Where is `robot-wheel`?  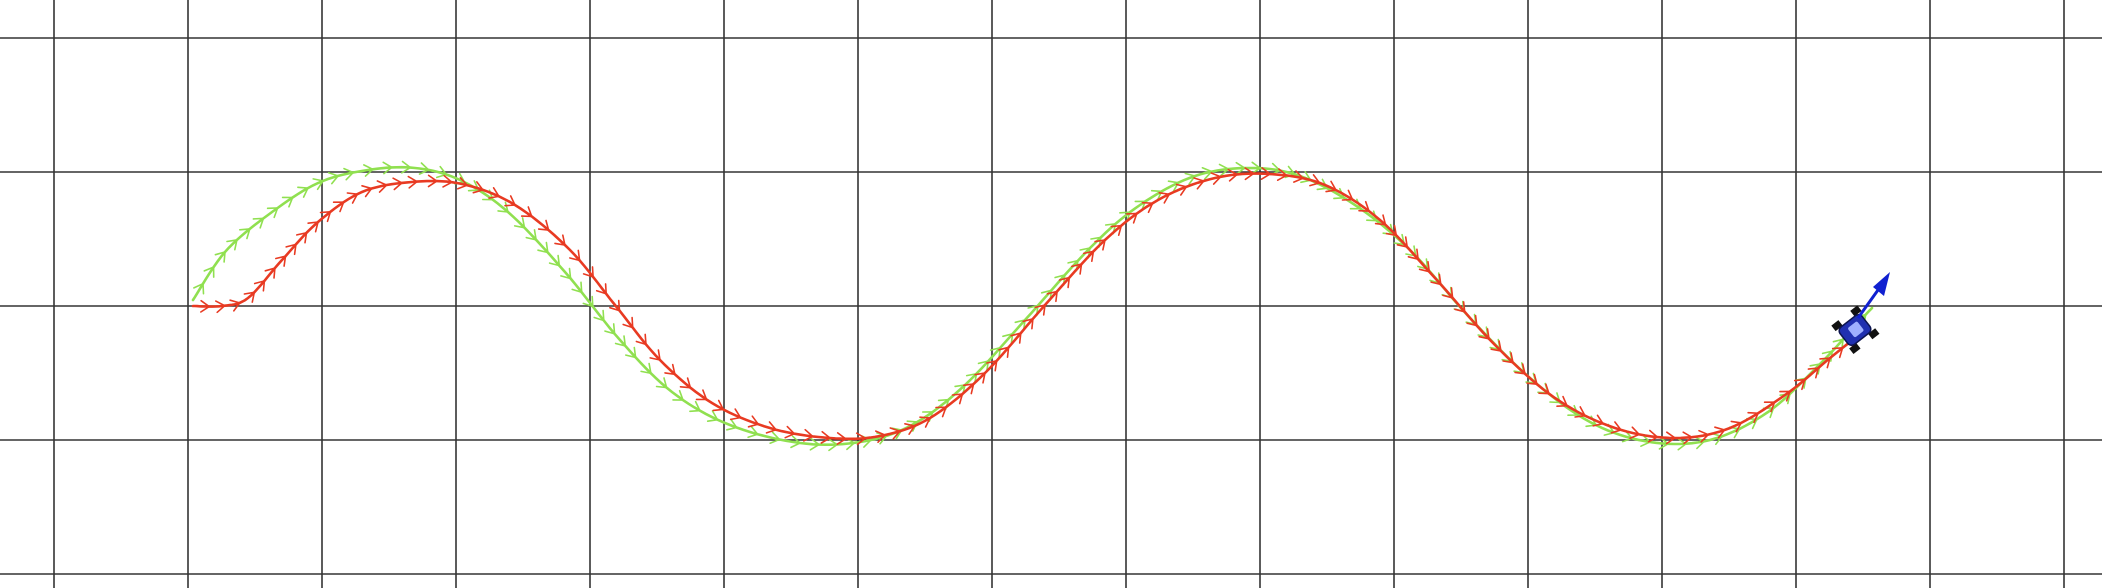
robot-wheel is located at coordinates (1874, 334).